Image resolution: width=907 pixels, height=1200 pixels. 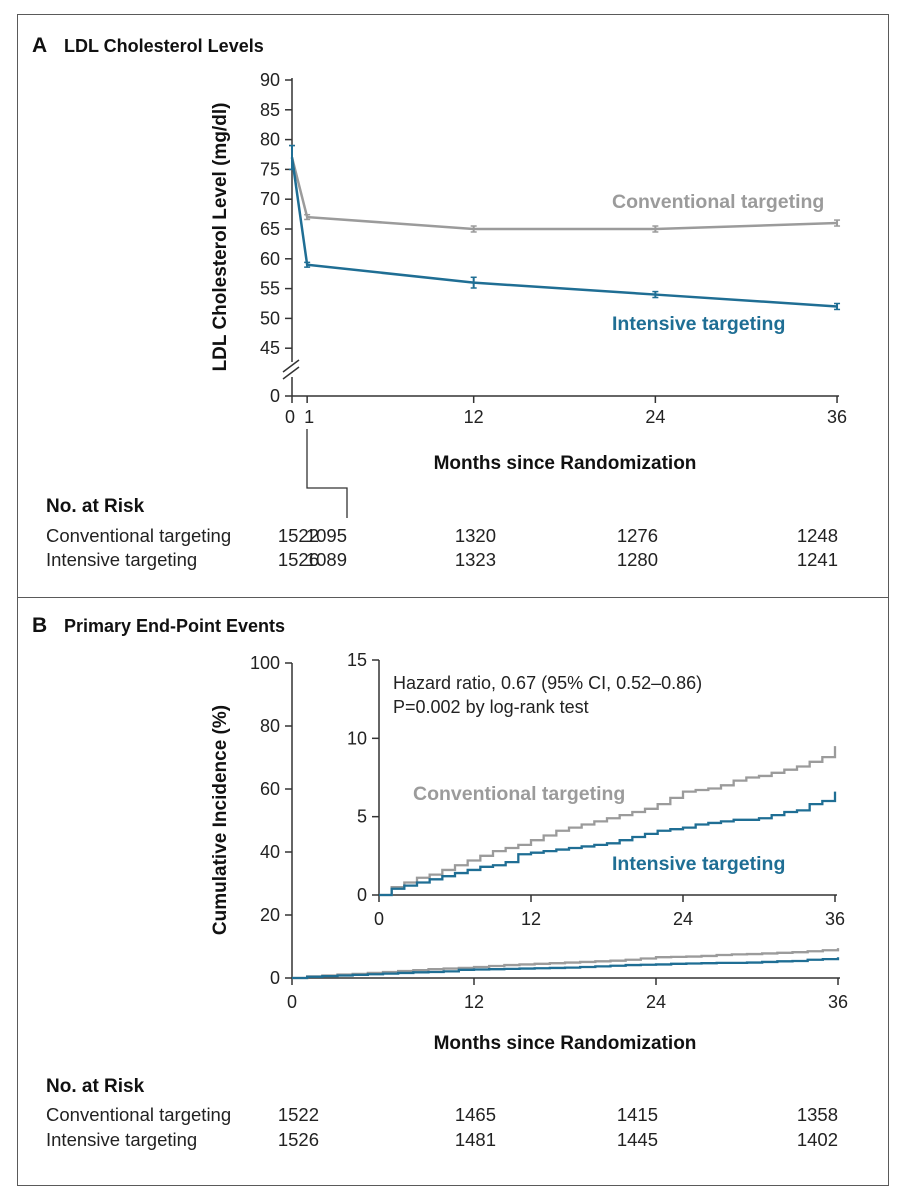 What do you see at coordinates (121, 1139) in the screenshot?
I see `panel-b-risk-row-label: Intensive targeting` at bounding box center [121, 1139].